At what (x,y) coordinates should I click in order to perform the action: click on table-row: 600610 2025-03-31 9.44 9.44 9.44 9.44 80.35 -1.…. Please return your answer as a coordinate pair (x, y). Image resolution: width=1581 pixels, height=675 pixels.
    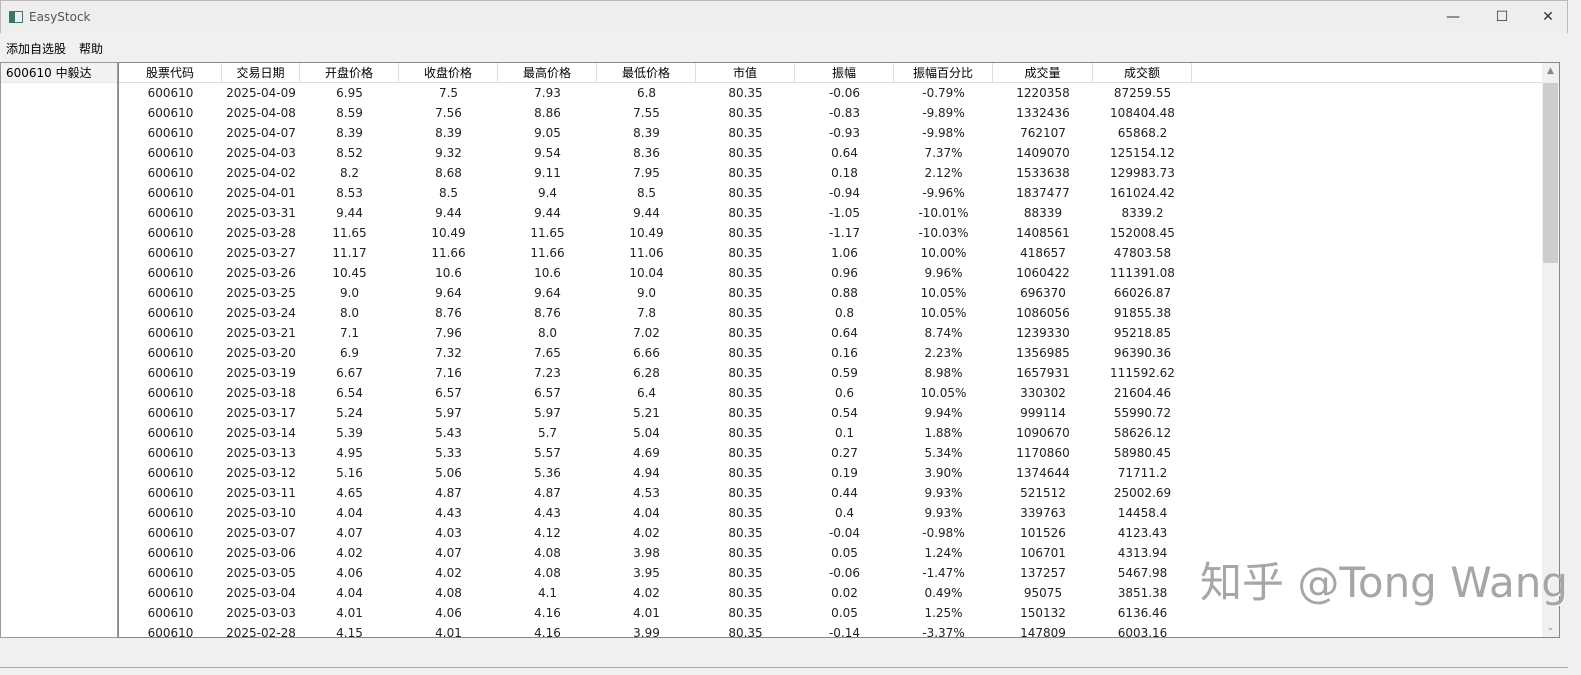
    Looking at the image, I should click on (831, 213).